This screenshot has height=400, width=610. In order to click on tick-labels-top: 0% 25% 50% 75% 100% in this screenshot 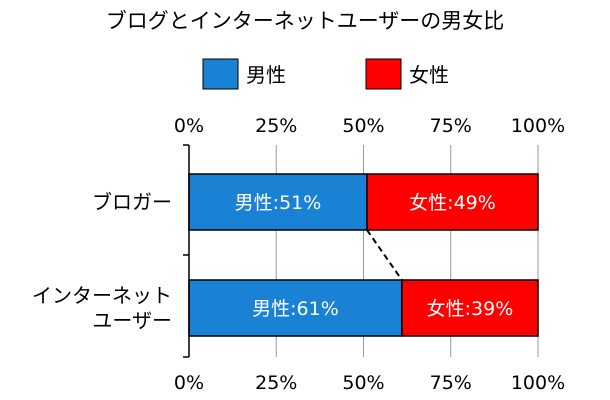, I will do `click(369, 126)`.